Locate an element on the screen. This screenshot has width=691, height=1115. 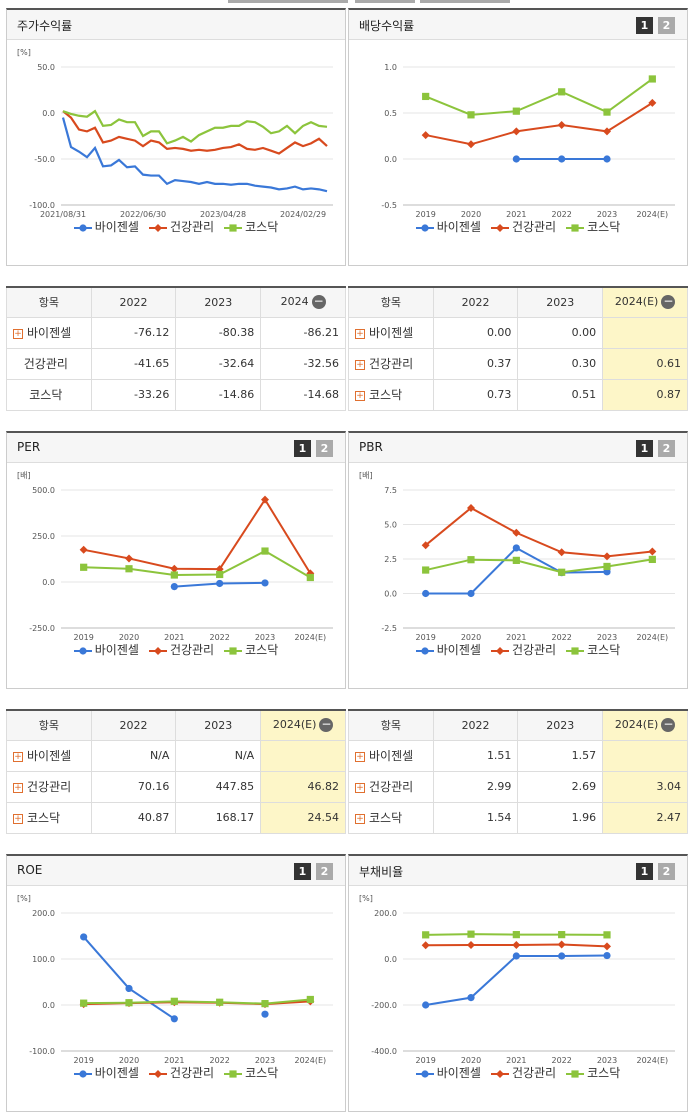
table-cell: 447.85 is located at coordinates (218, 786).